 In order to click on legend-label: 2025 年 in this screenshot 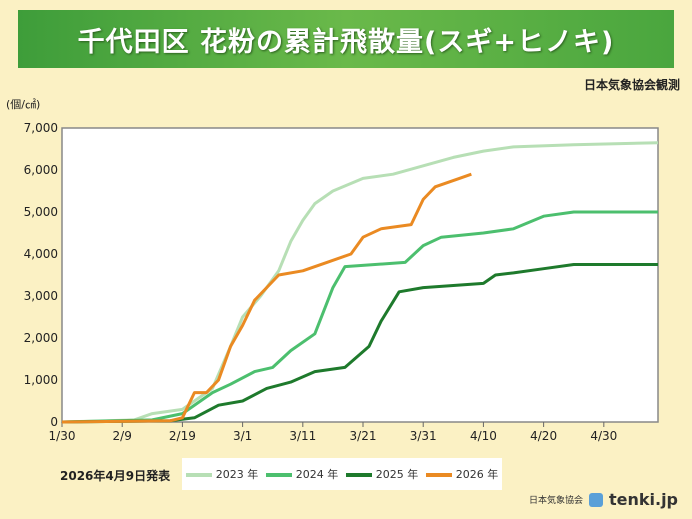, I will do `click(397, 474)`.